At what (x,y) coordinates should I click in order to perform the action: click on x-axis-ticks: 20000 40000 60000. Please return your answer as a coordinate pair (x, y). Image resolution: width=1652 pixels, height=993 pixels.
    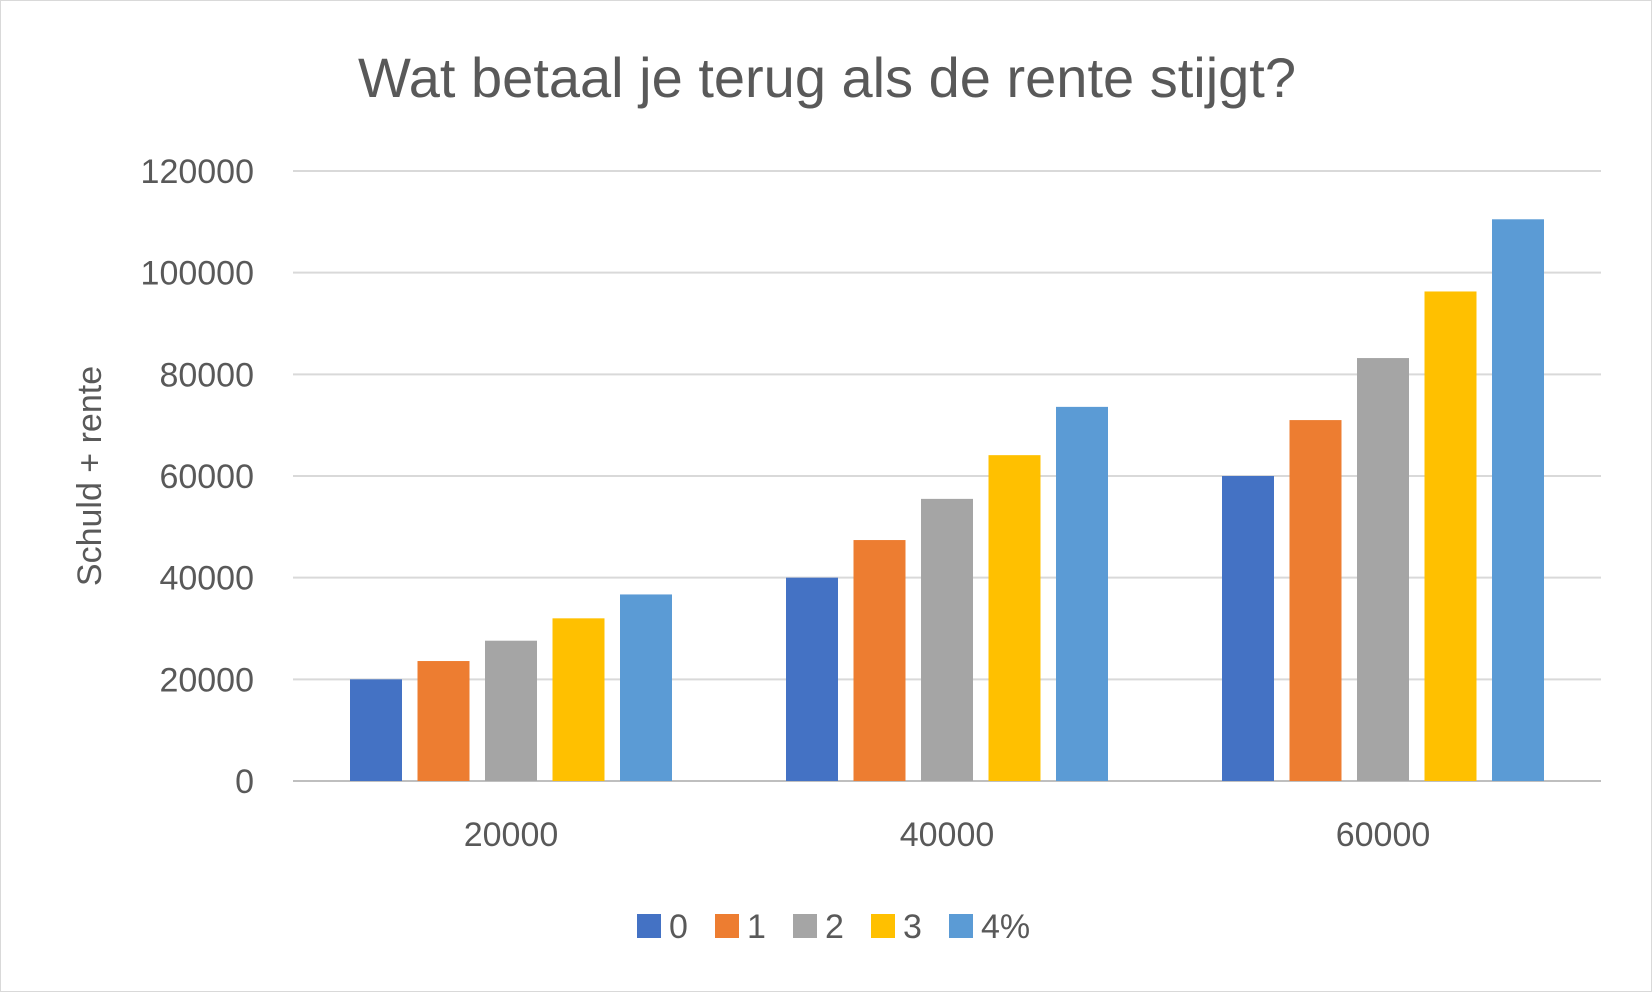
    Looking at the image, I should click on (947, 835).